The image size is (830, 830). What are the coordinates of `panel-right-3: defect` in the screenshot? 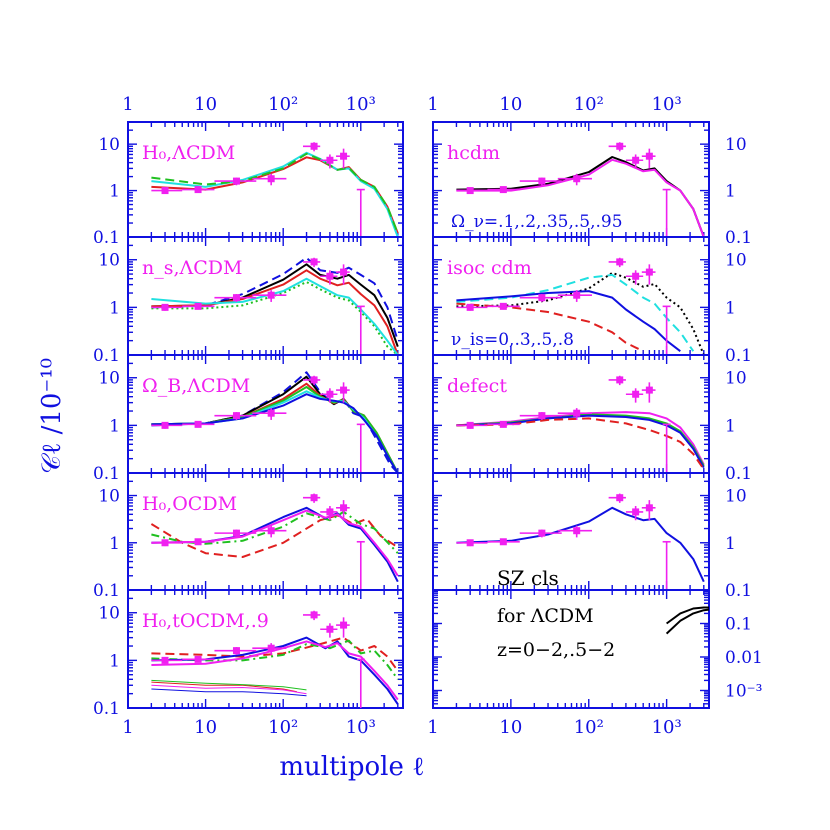 It's located at (571, 414).